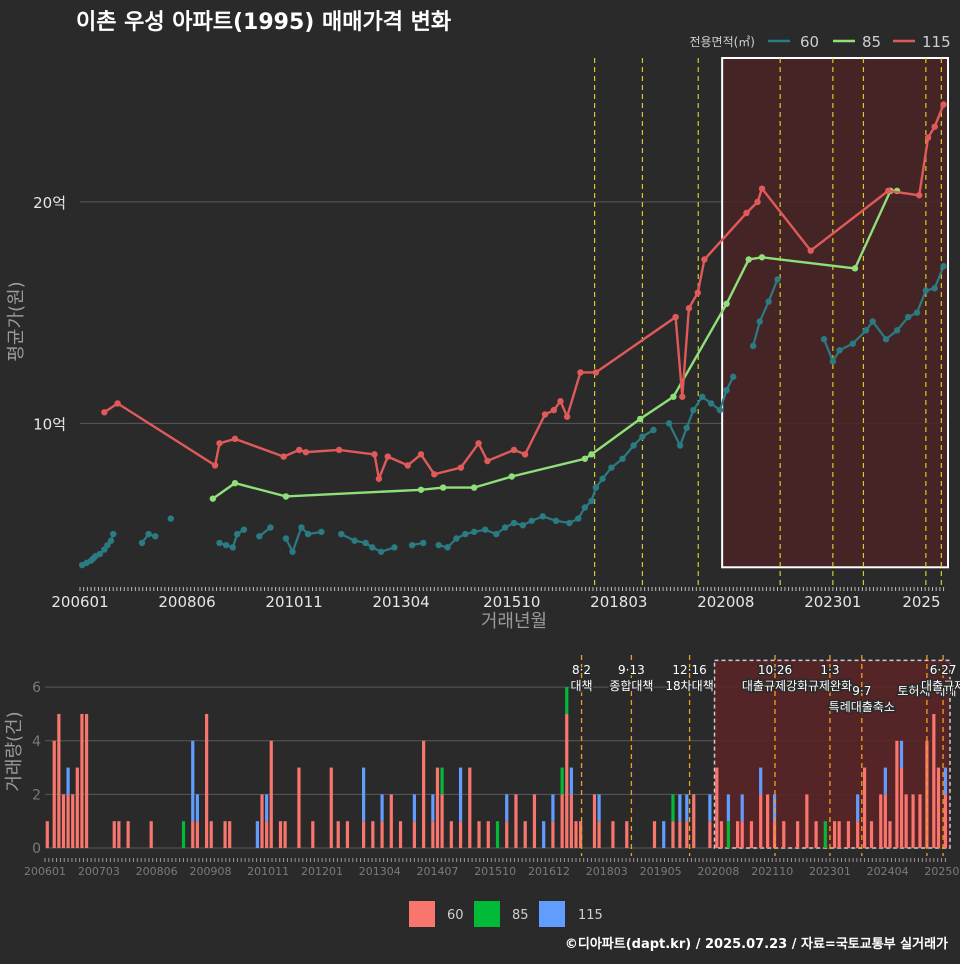 This screenshot has height=964, width=960. What do you see at coordinates (49, 203) in the screenshot?
I see `price-y-tick-label: 20억` at bounding box center [49, 203].